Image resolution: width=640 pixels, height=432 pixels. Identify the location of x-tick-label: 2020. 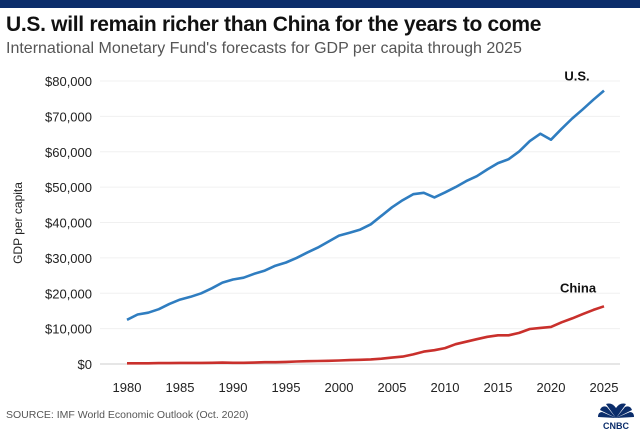
(551, 387).